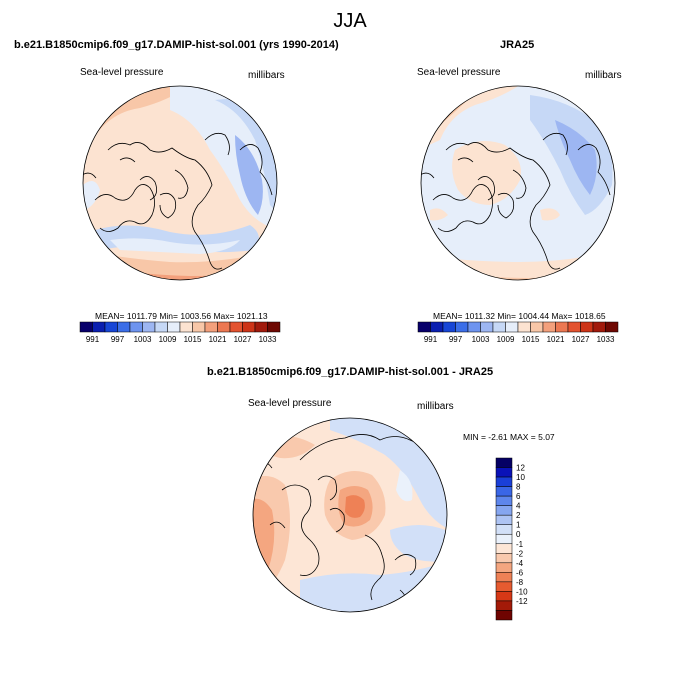  What do you see at coordinates (518, 183) in the screenshot?
I see `right-polar-map` at bounding box center [518, 183].